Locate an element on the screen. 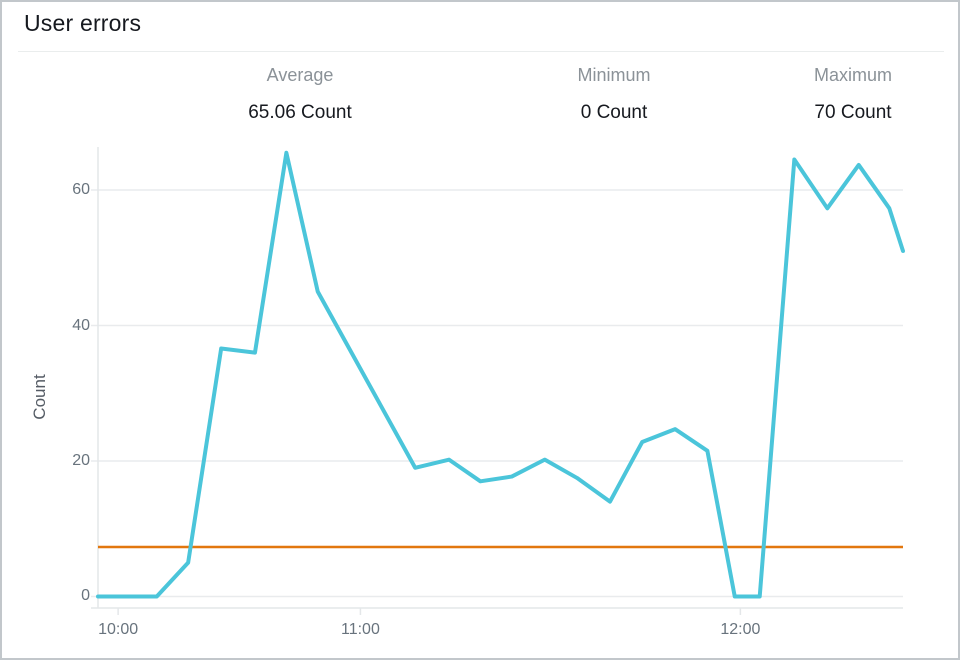  stat-maximum: Maximum 70 Count is located at coordinates (853, 94).